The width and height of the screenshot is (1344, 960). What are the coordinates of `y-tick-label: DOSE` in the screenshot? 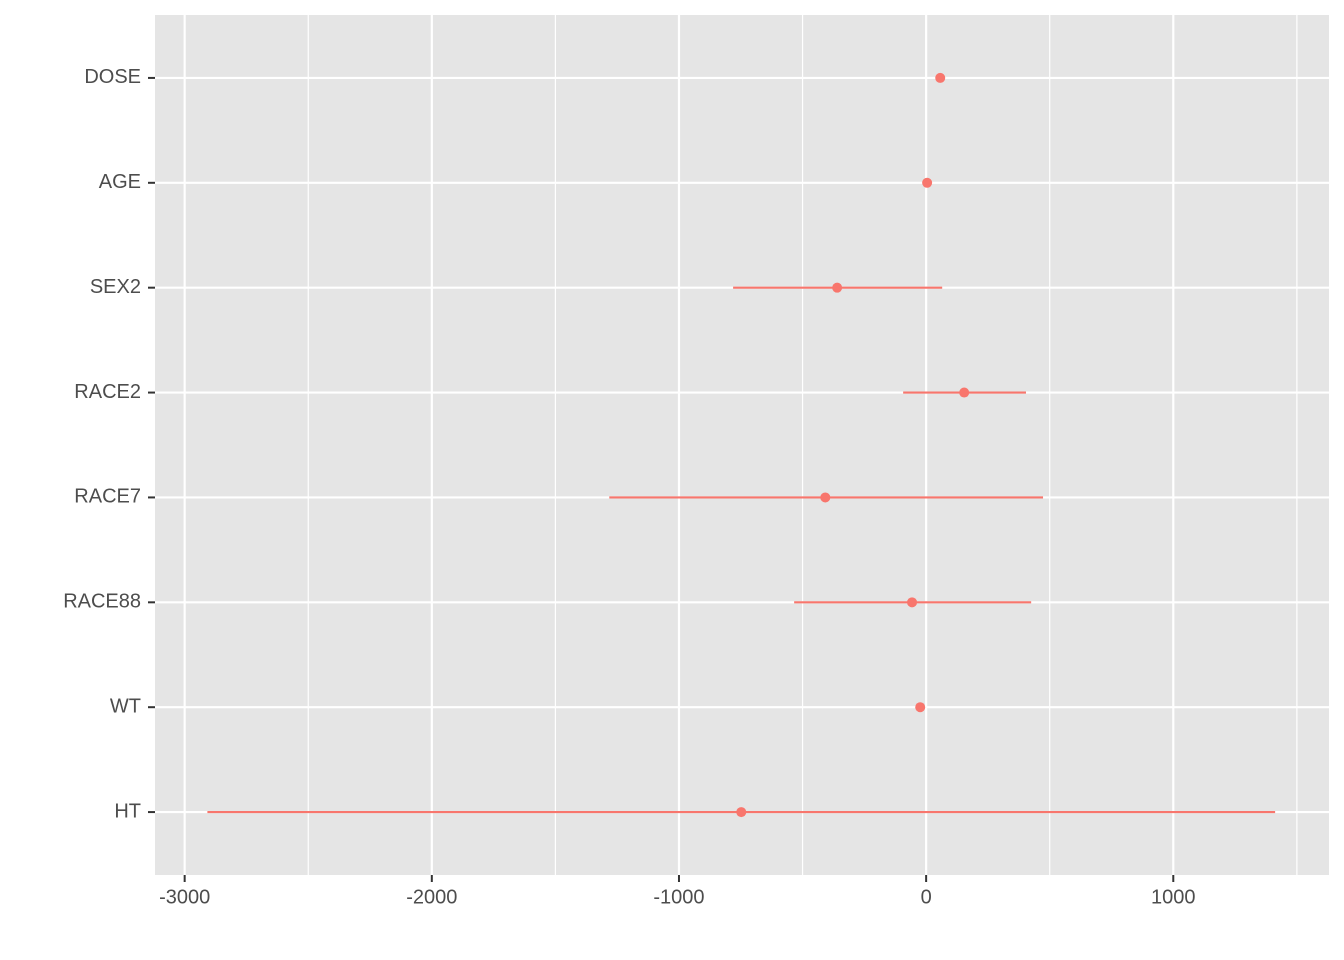 It's located at (112, 77).